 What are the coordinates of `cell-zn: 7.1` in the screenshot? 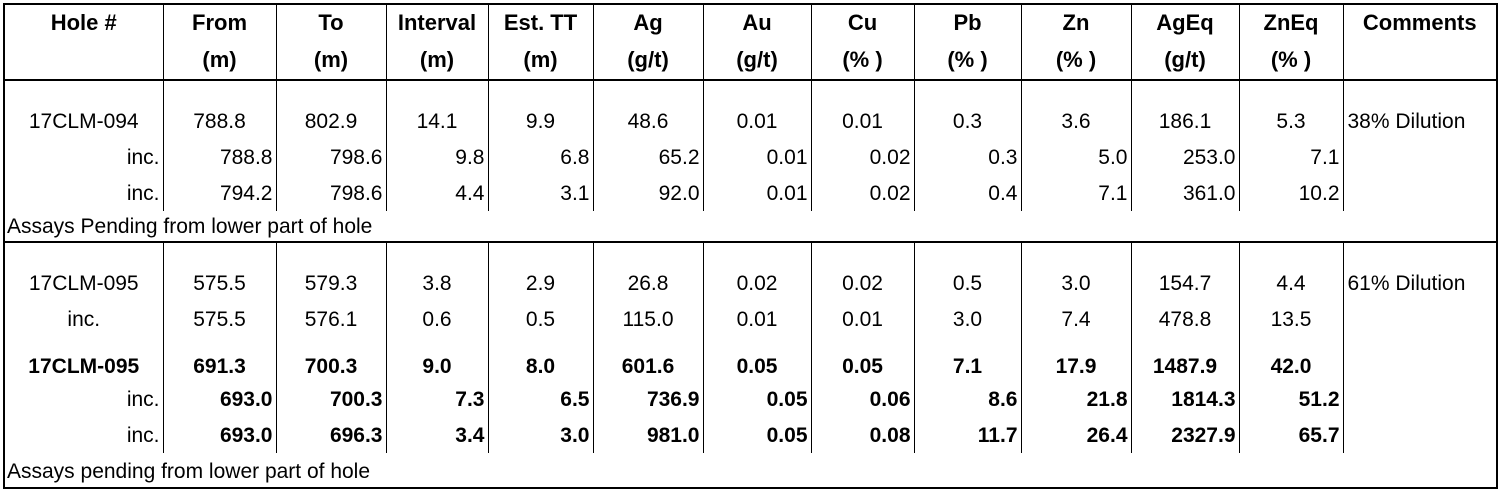 It's located at (1076, 193).